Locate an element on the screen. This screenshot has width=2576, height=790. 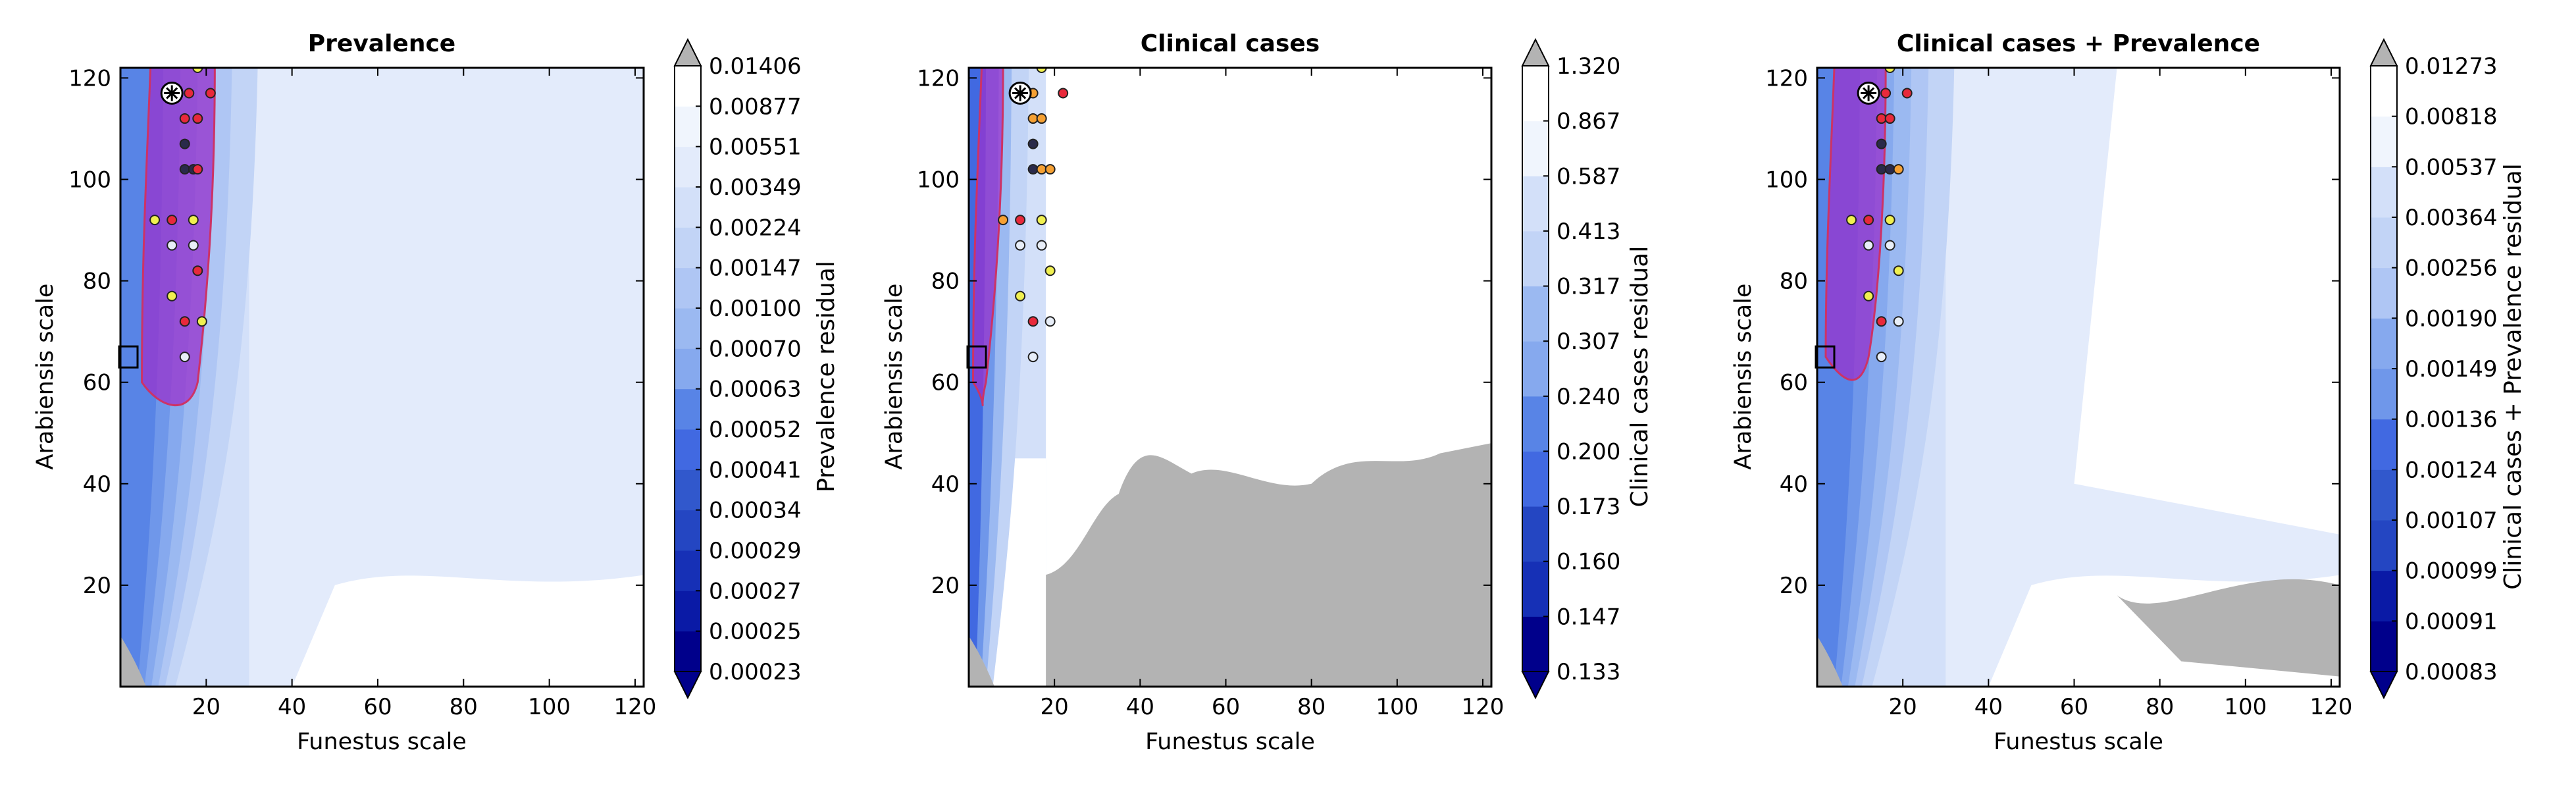
x-tick-label: 60 is located at coordinates (377, 707).